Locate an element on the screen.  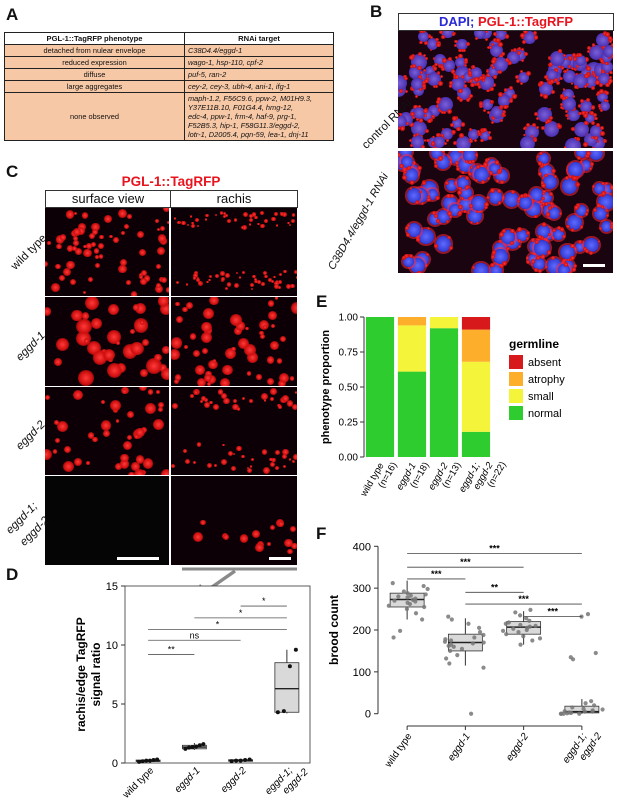
target-line: Y37E11B.10, F01G4.4, hmg-12, is located at coordinates (241, 107).